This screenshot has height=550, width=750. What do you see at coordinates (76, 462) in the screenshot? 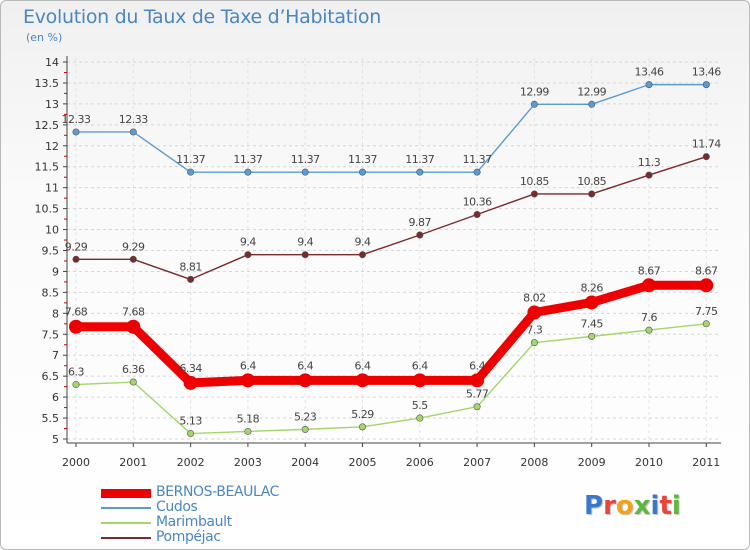
I see `x-tick-label: 2000` at bounding box center [76, 462].